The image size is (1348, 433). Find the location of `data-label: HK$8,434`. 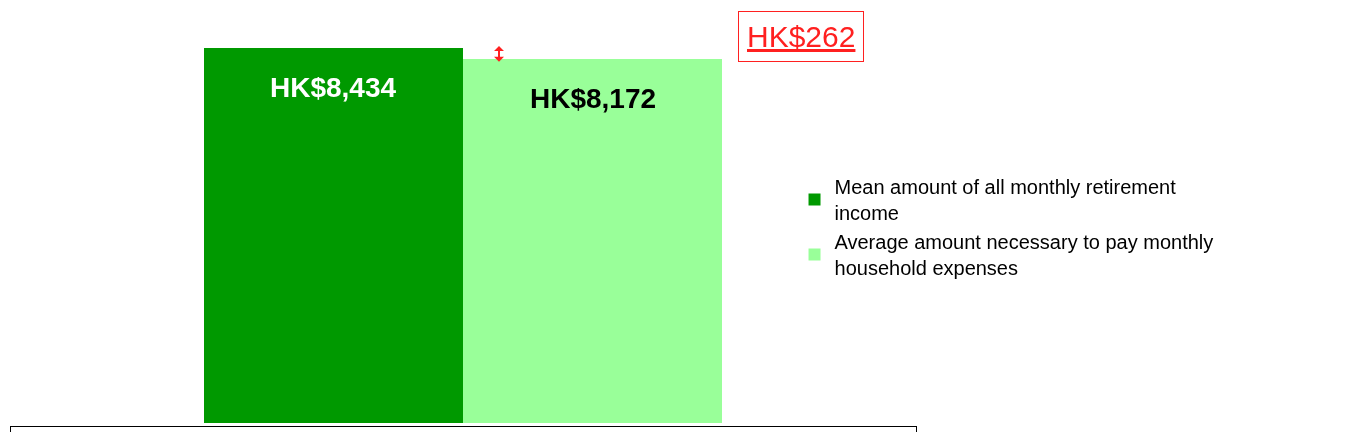

data-label: HK$8,434 is located at coordinates (333, 87).